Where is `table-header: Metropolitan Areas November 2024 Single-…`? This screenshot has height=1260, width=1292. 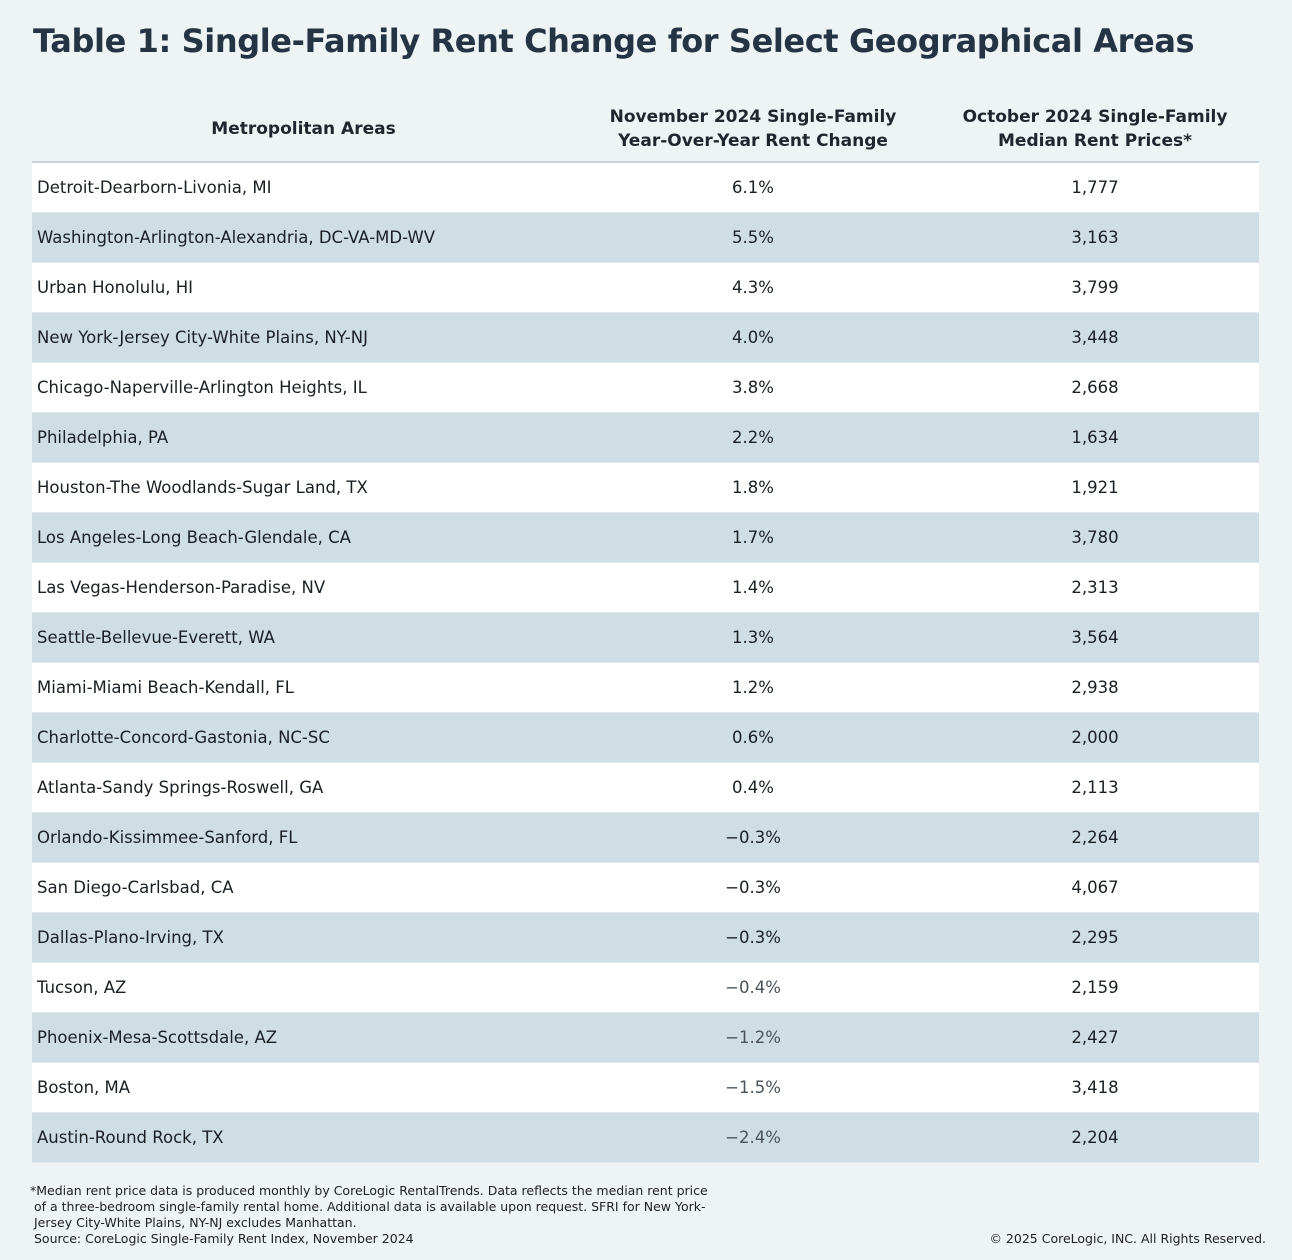 table-header: Metropolitan Areas November 2024 Single-… is located at coordinates (645, 130).